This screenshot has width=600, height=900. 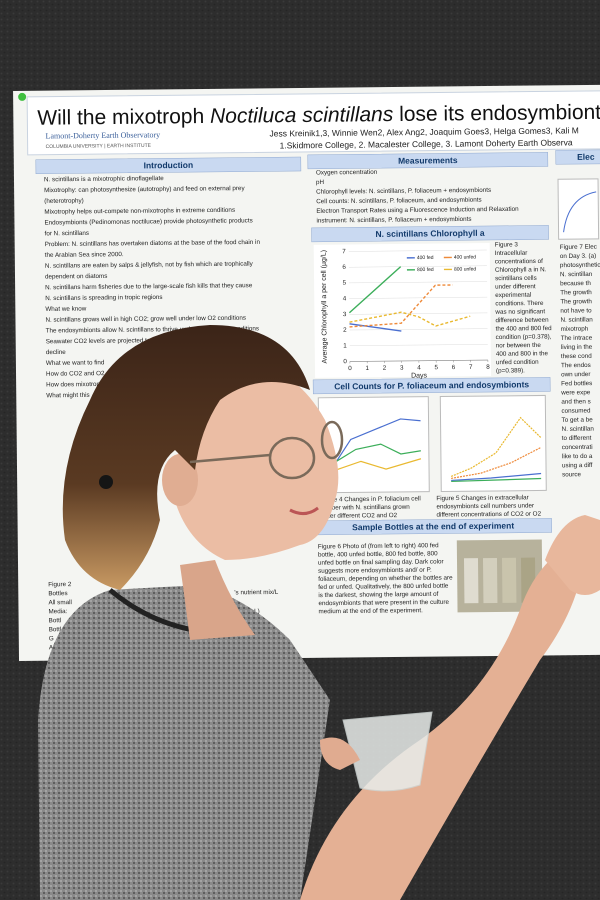 I want to click on section-line: Figure 3, so click(x=507, y=244).